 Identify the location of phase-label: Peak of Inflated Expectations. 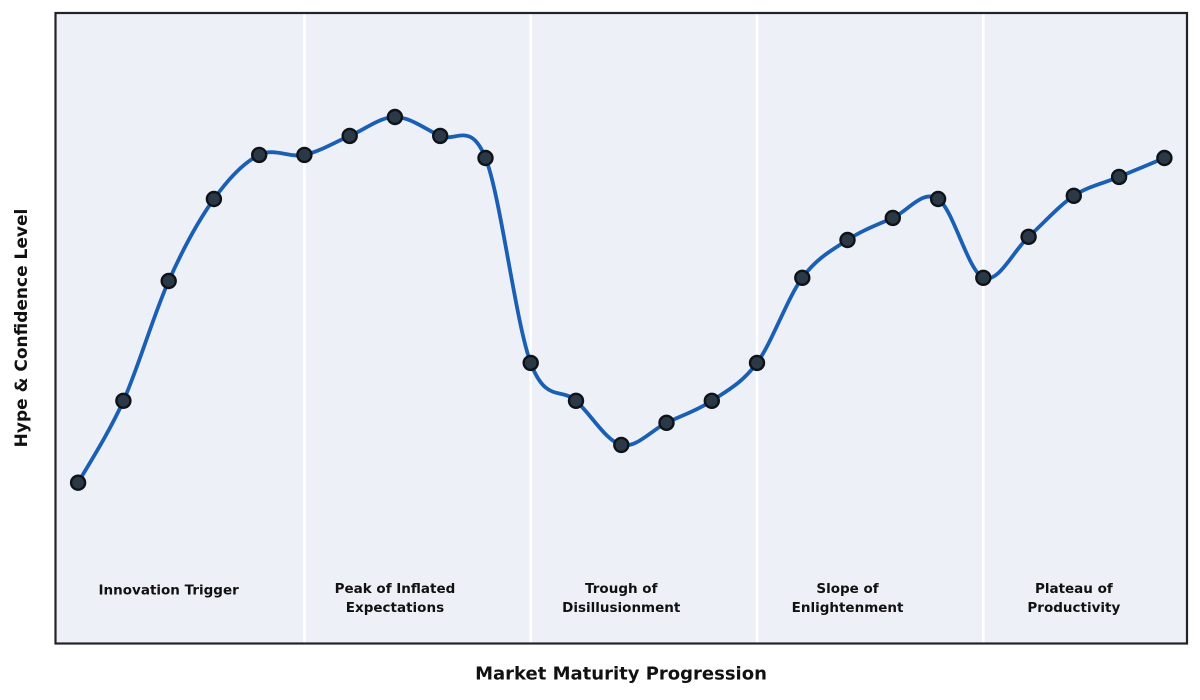
(395, 598).